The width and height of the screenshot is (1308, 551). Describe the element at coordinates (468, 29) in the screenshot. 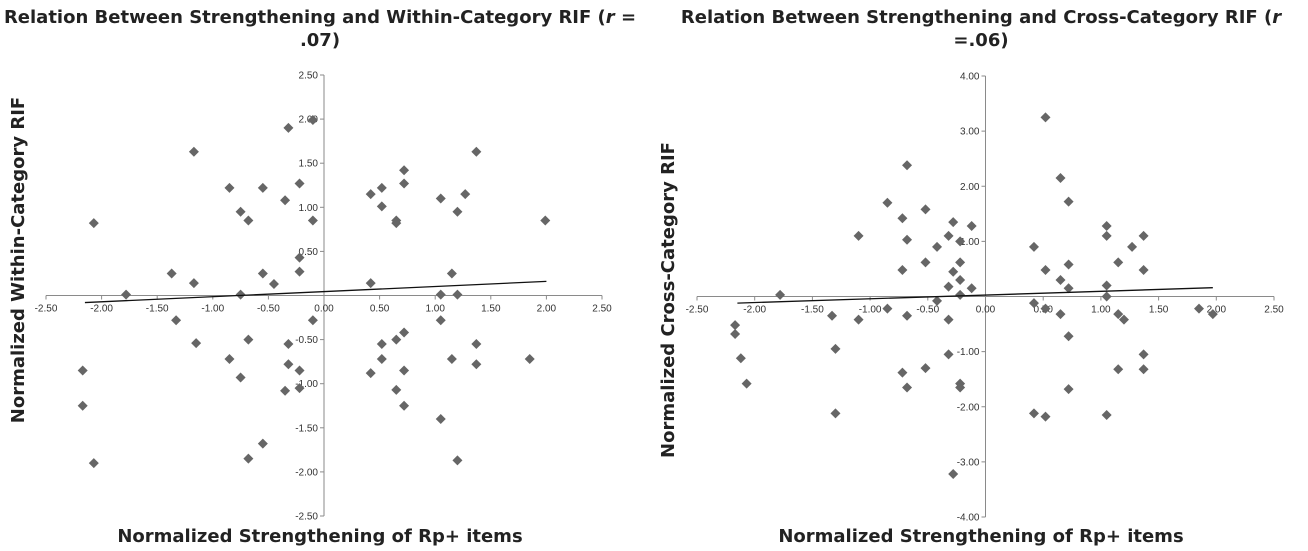

I see `chart-title-value-within: = .07)` at that location.